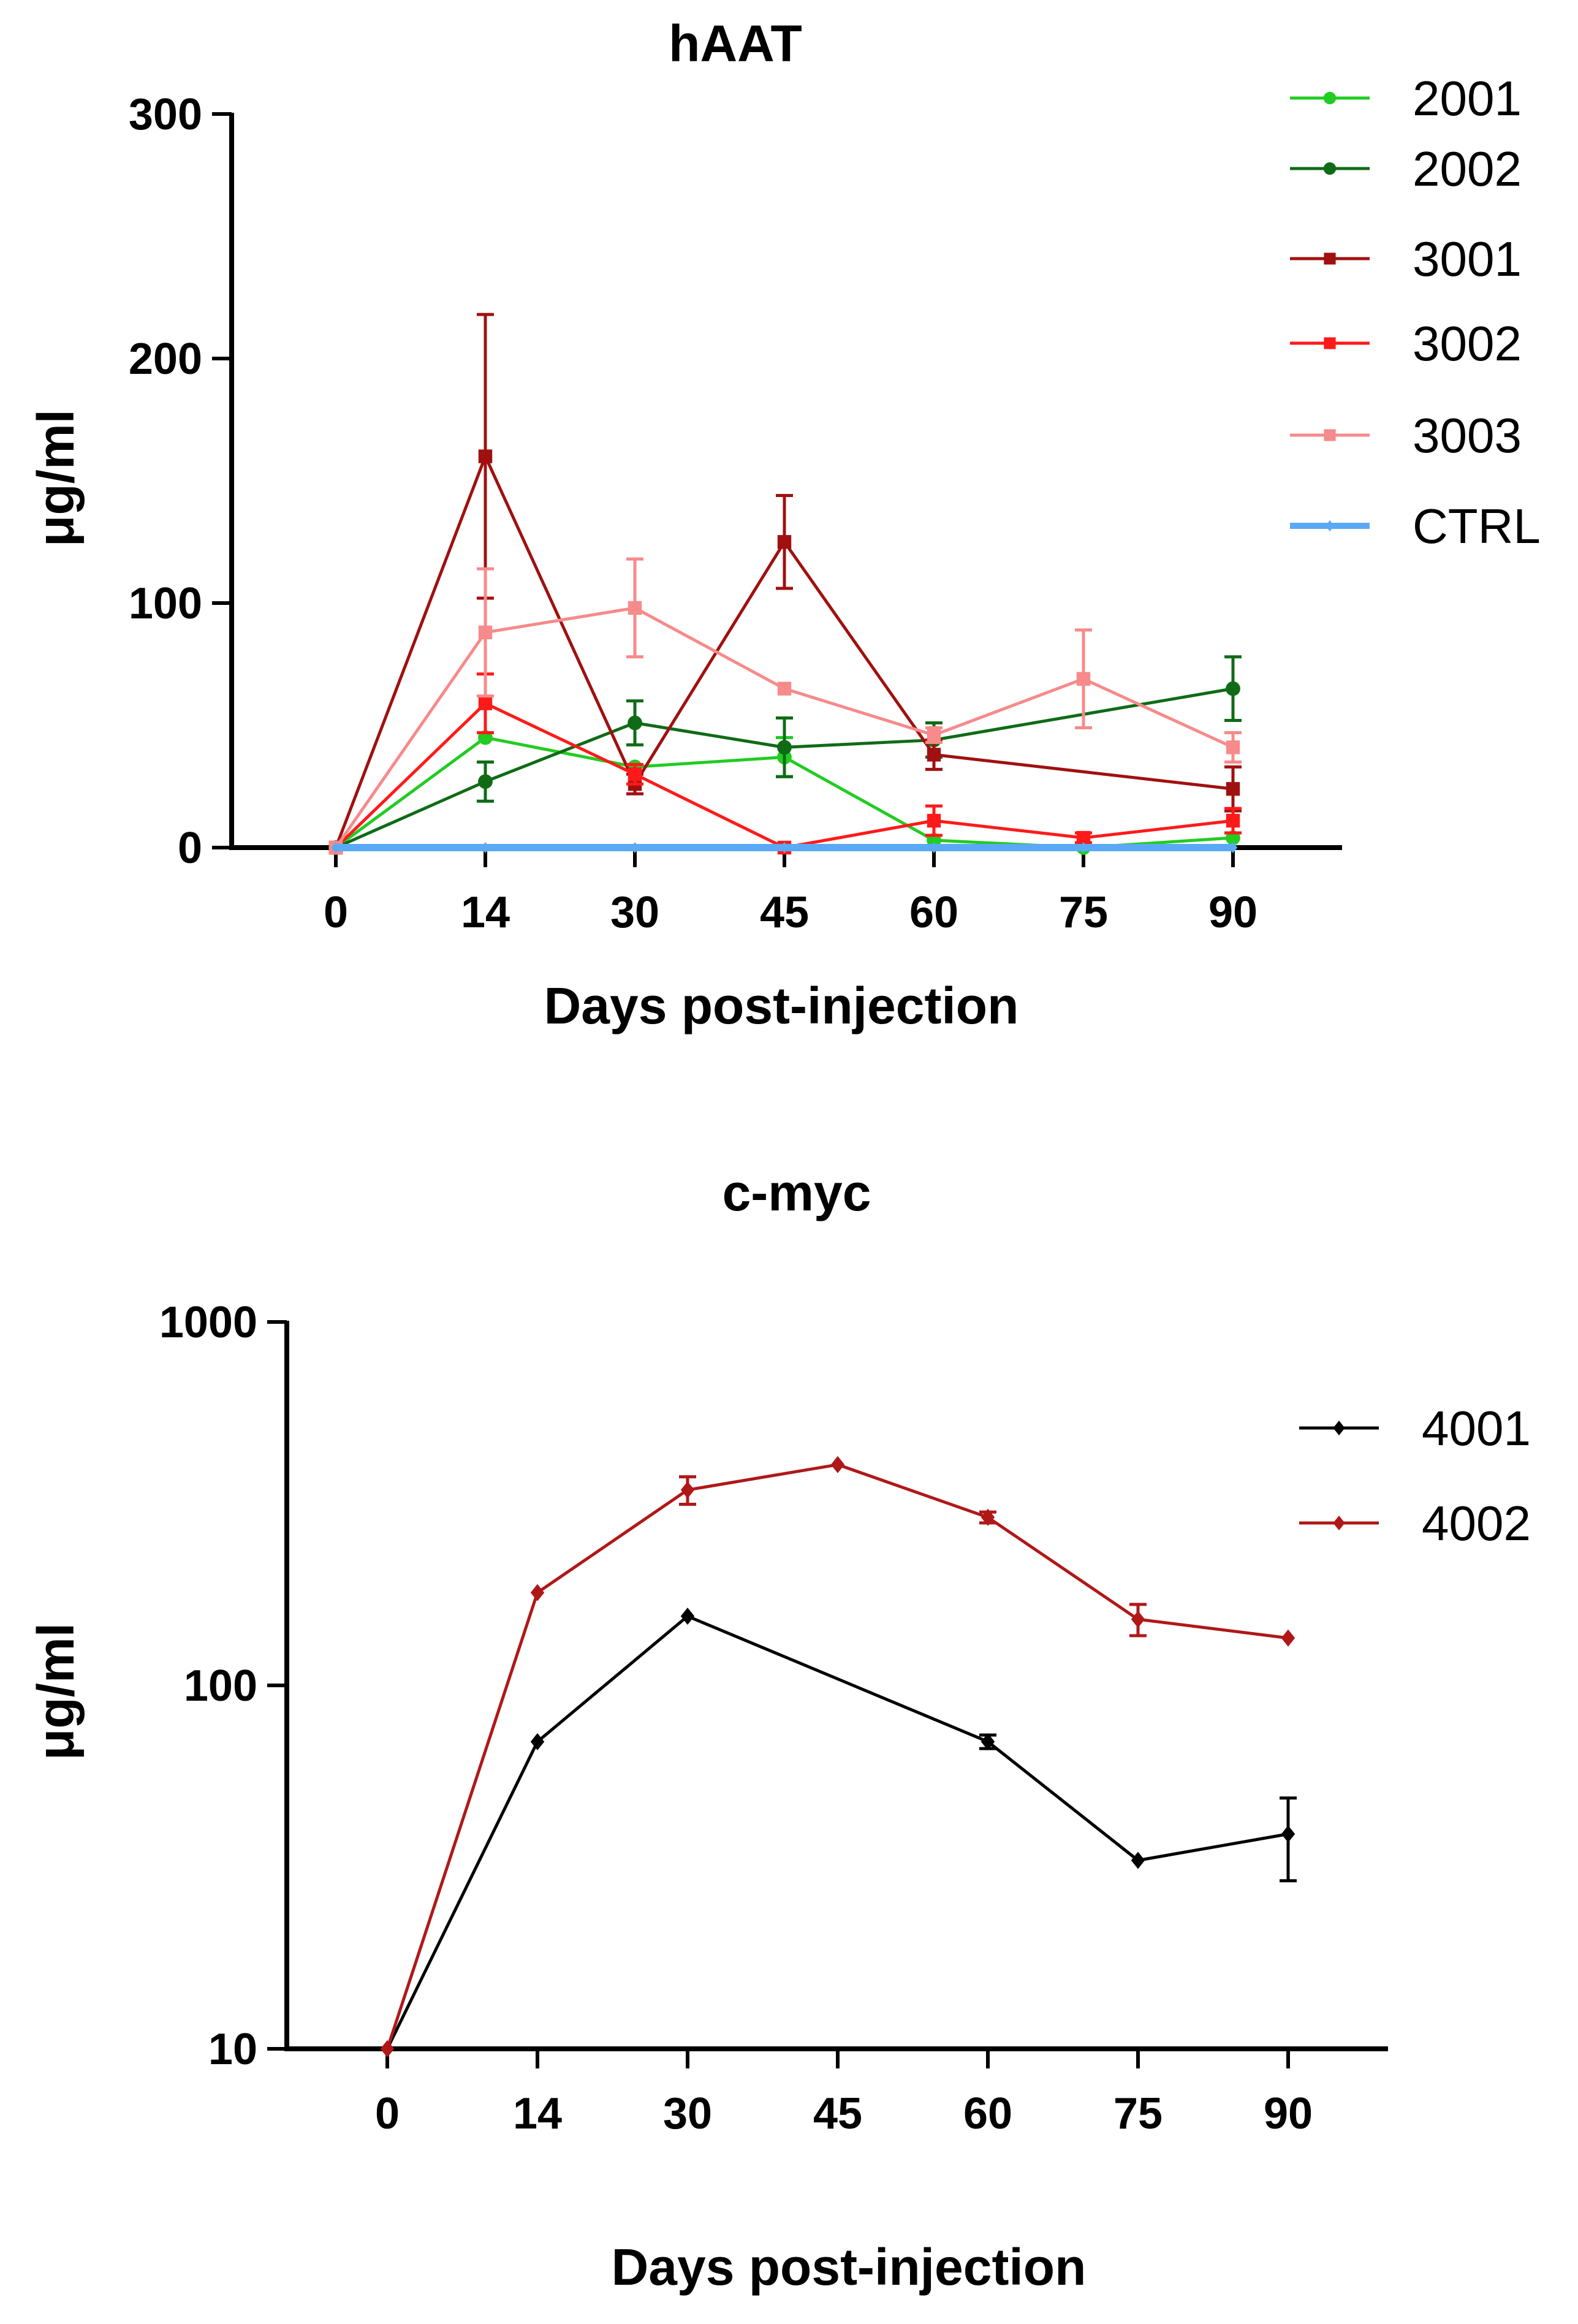 Image resolution: width=1578 pixels, height=2324 pixels. I want to click on legend-label: 4001, so click(1476, 1429).